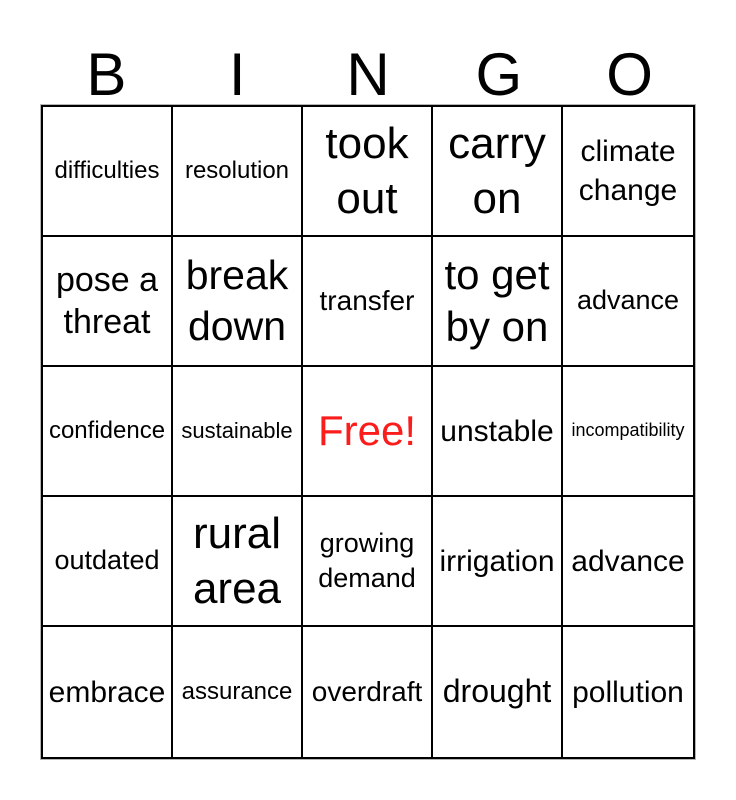 The height and width of the screenshot is (800, 736). I want to click on cell-took-out: took out, so click(368, 172).